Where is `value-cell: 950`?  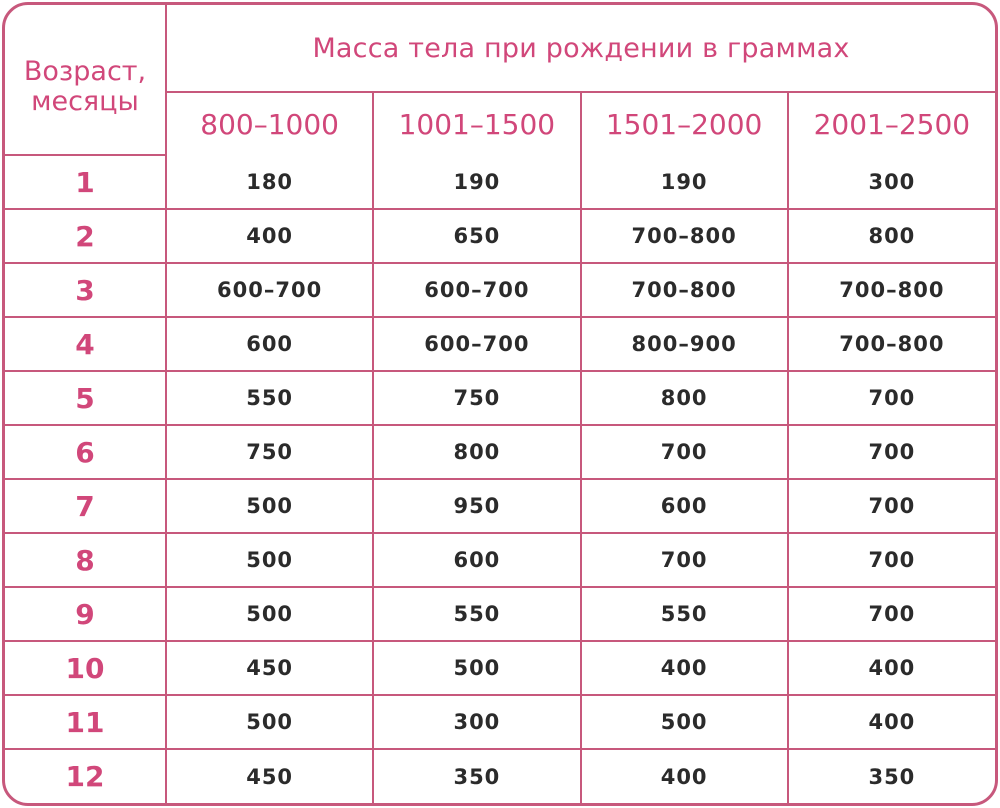 value-cell: 950 is located at coordinates (477, 506).